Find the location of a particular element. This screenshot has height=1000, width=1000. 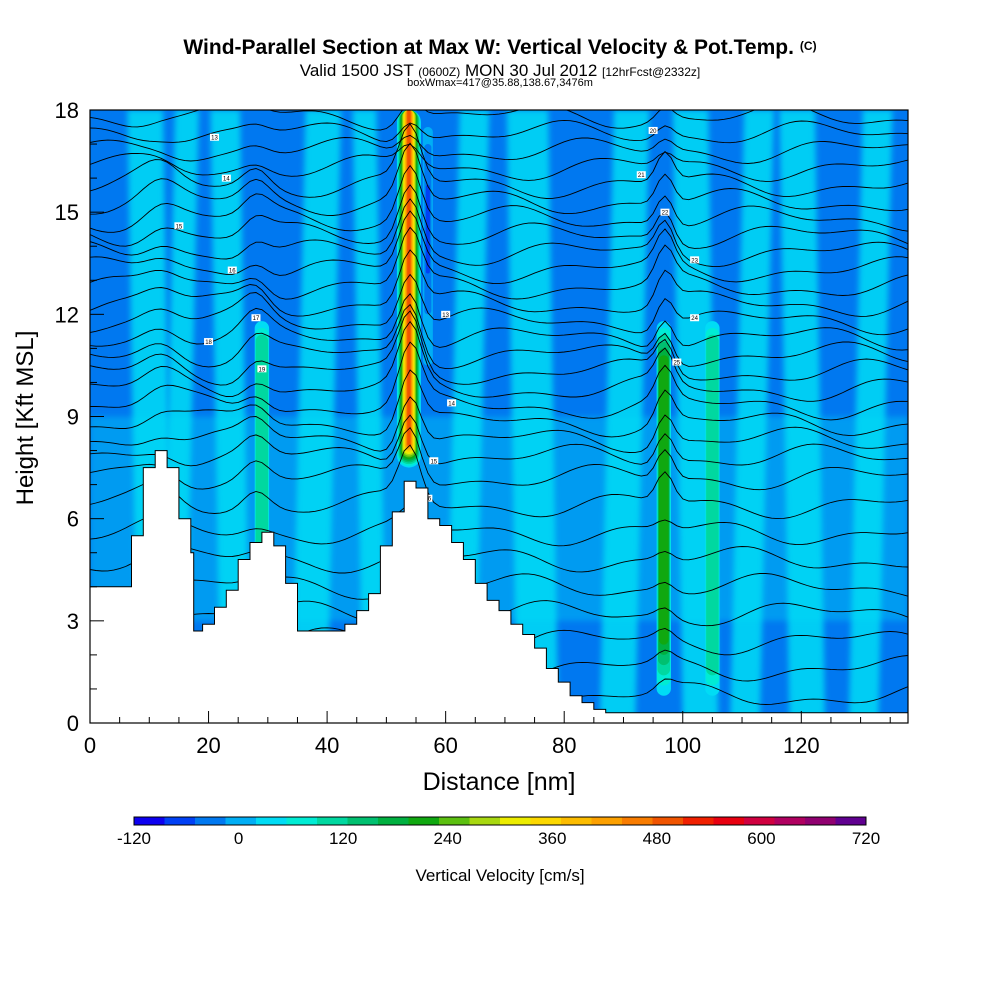

colorbar-tick-label: 240 is located at coordinates (448, 838).